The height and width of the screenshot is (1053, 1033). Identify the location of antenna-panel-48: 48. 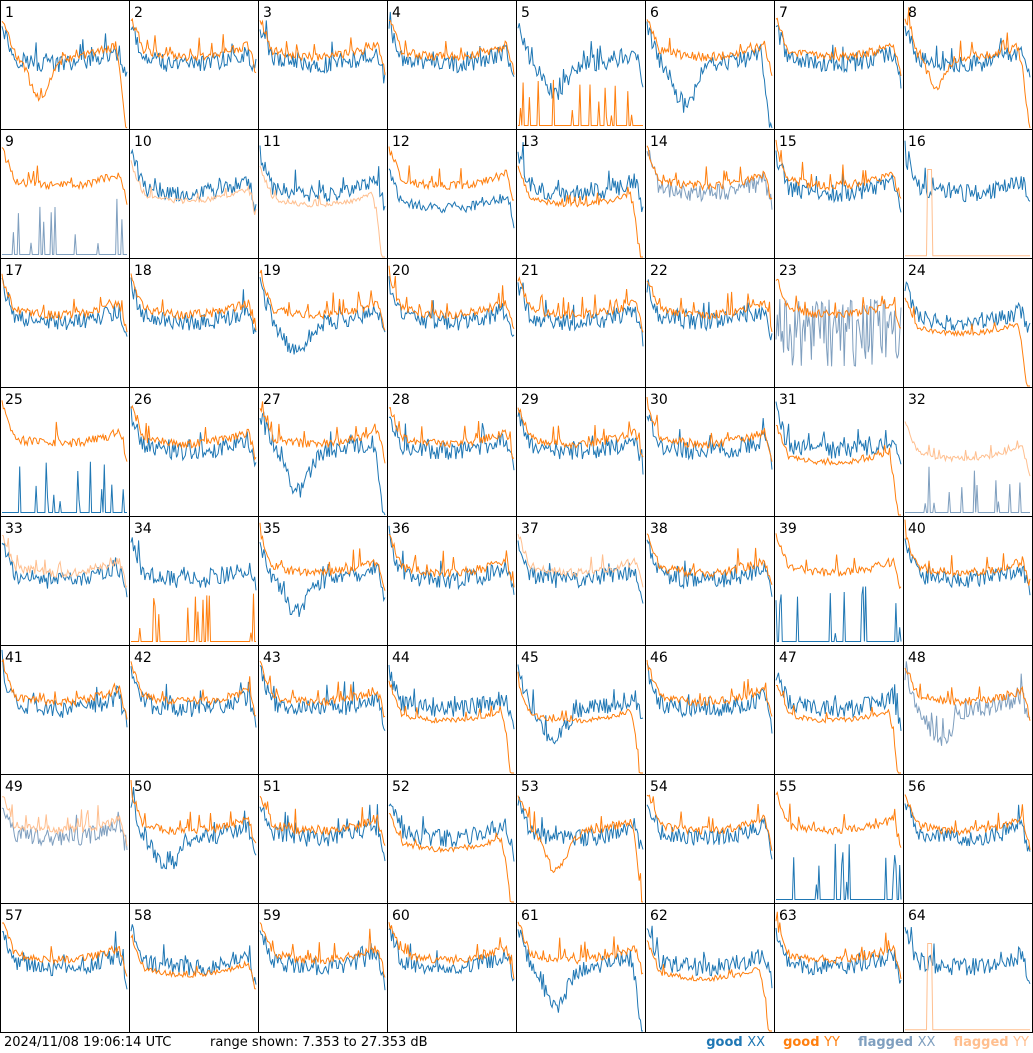
(968, 710).